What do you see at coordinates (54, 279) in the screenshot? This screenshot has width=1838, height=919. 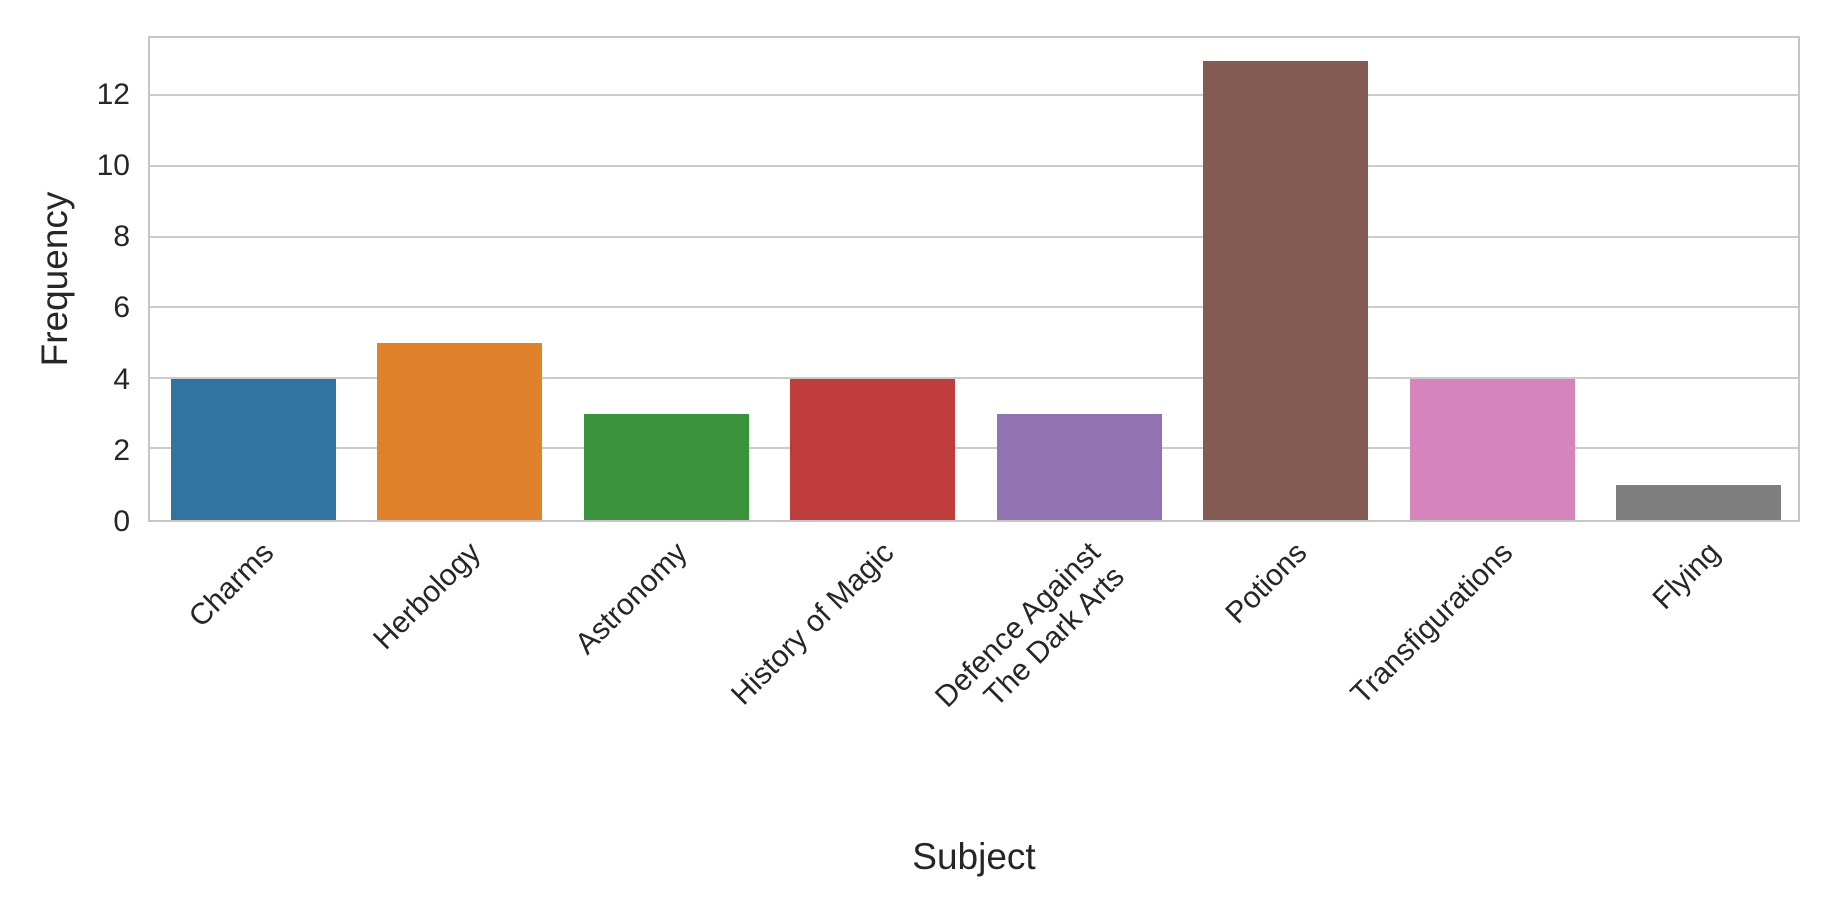 I see `y-axis-label: Frequency` at bounding box center [54, 279].